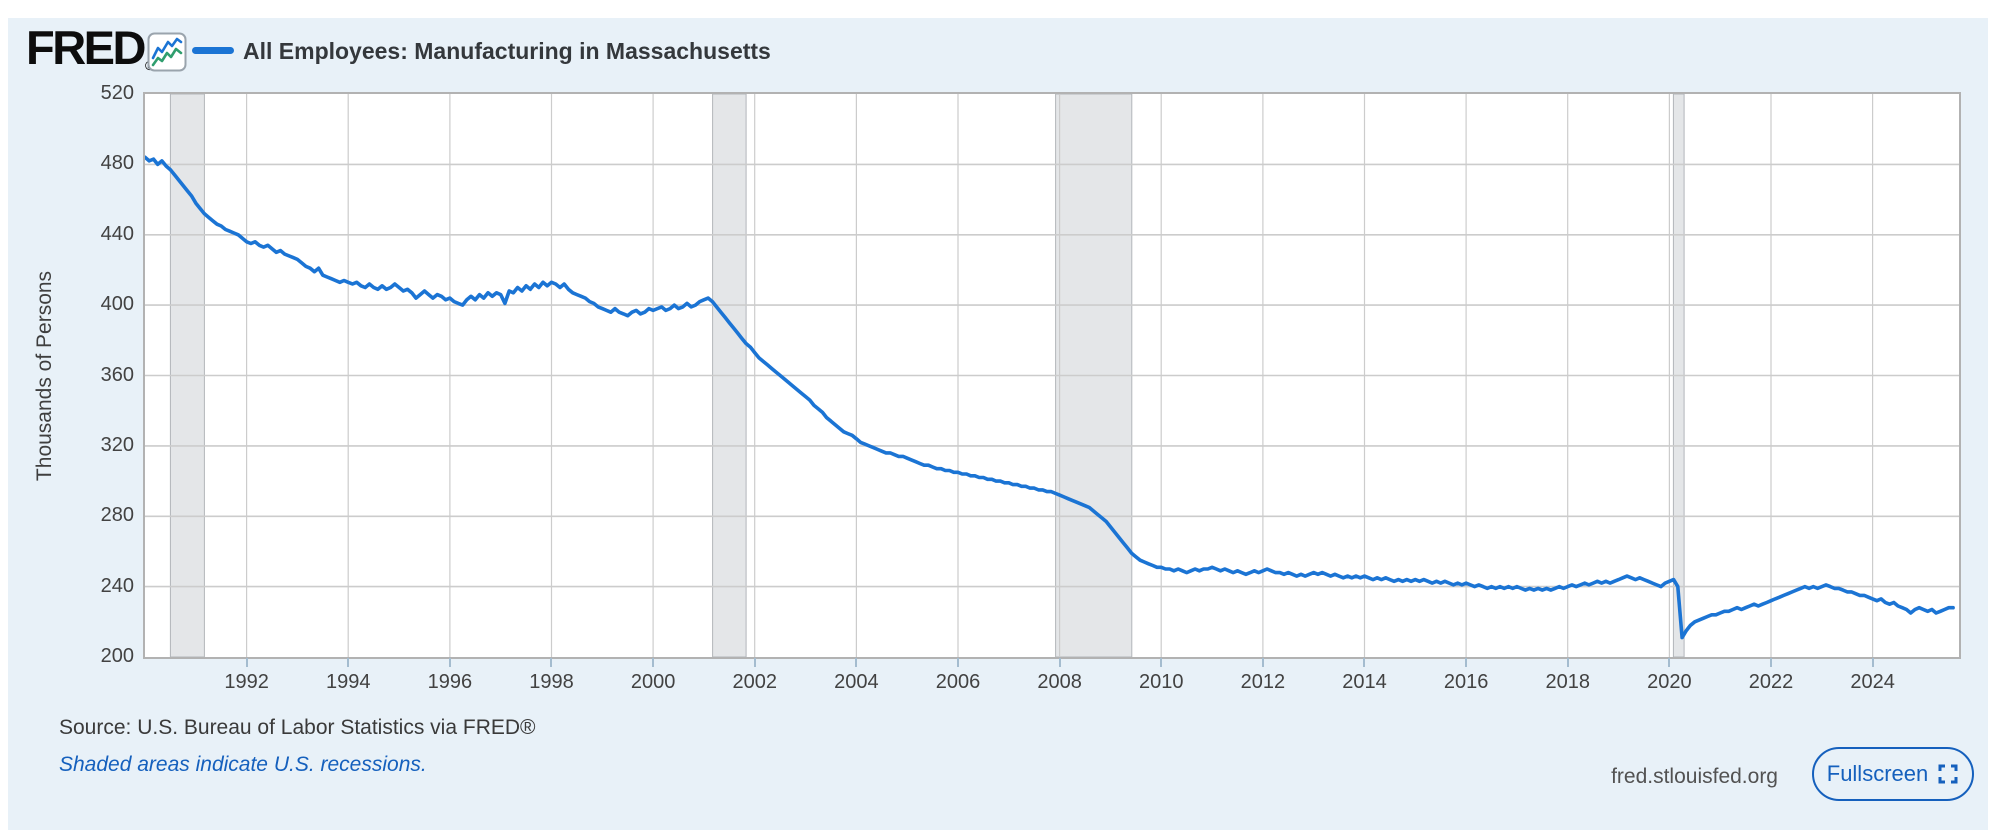 This screenshot has height=834, width=1996. I want to click on x-tick-label: 2022, so click(1771, 682).